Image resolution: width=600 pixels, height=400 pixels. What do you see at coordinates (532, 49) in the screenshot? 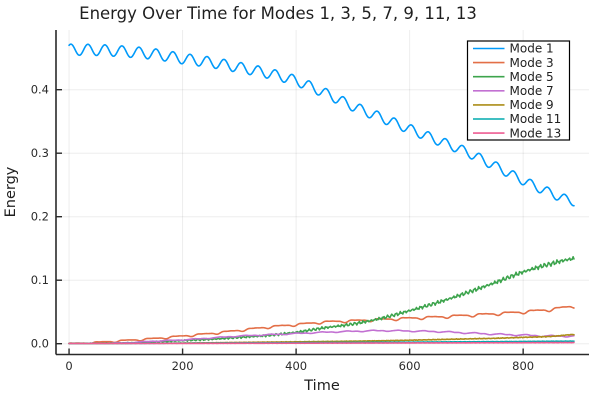
I see `legend-label: Mode 1` at bounding box center [532, 49].